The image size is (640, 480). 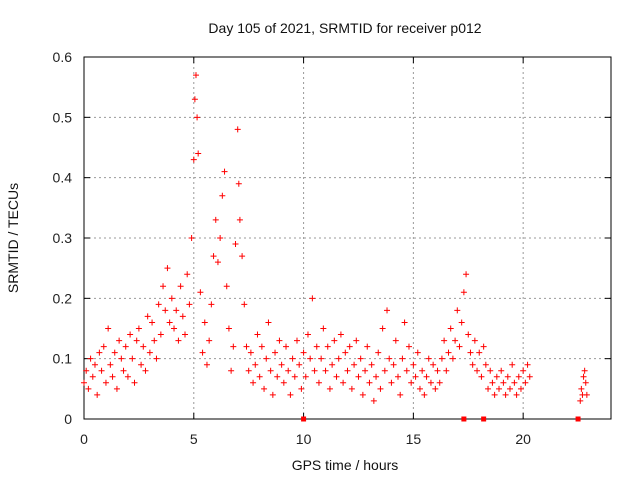 I want to click on x-tick-label: 5, so click(x=194, y=439).